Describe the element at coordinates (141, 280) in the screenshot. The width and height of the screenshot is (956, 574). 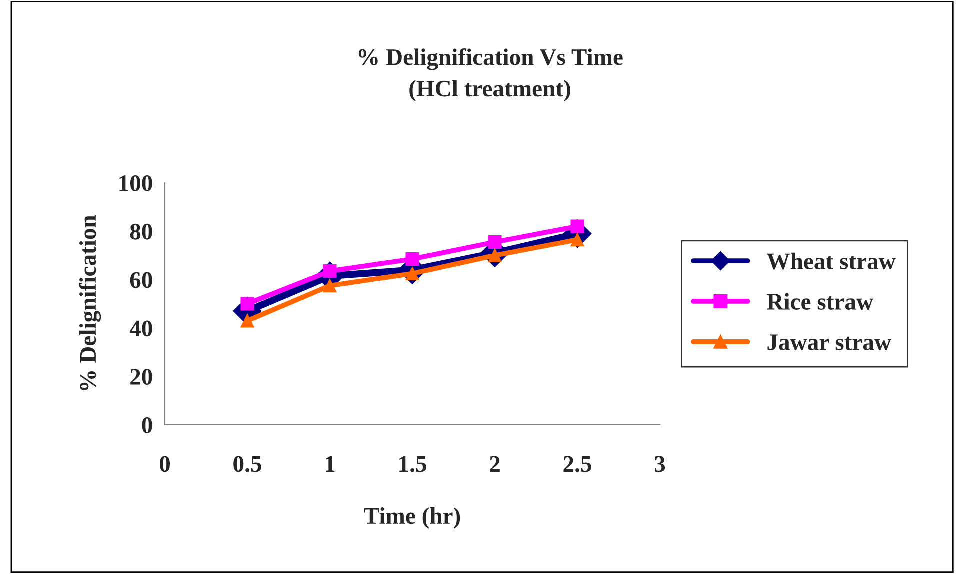
I see `y-tick-label: 60` at that location.